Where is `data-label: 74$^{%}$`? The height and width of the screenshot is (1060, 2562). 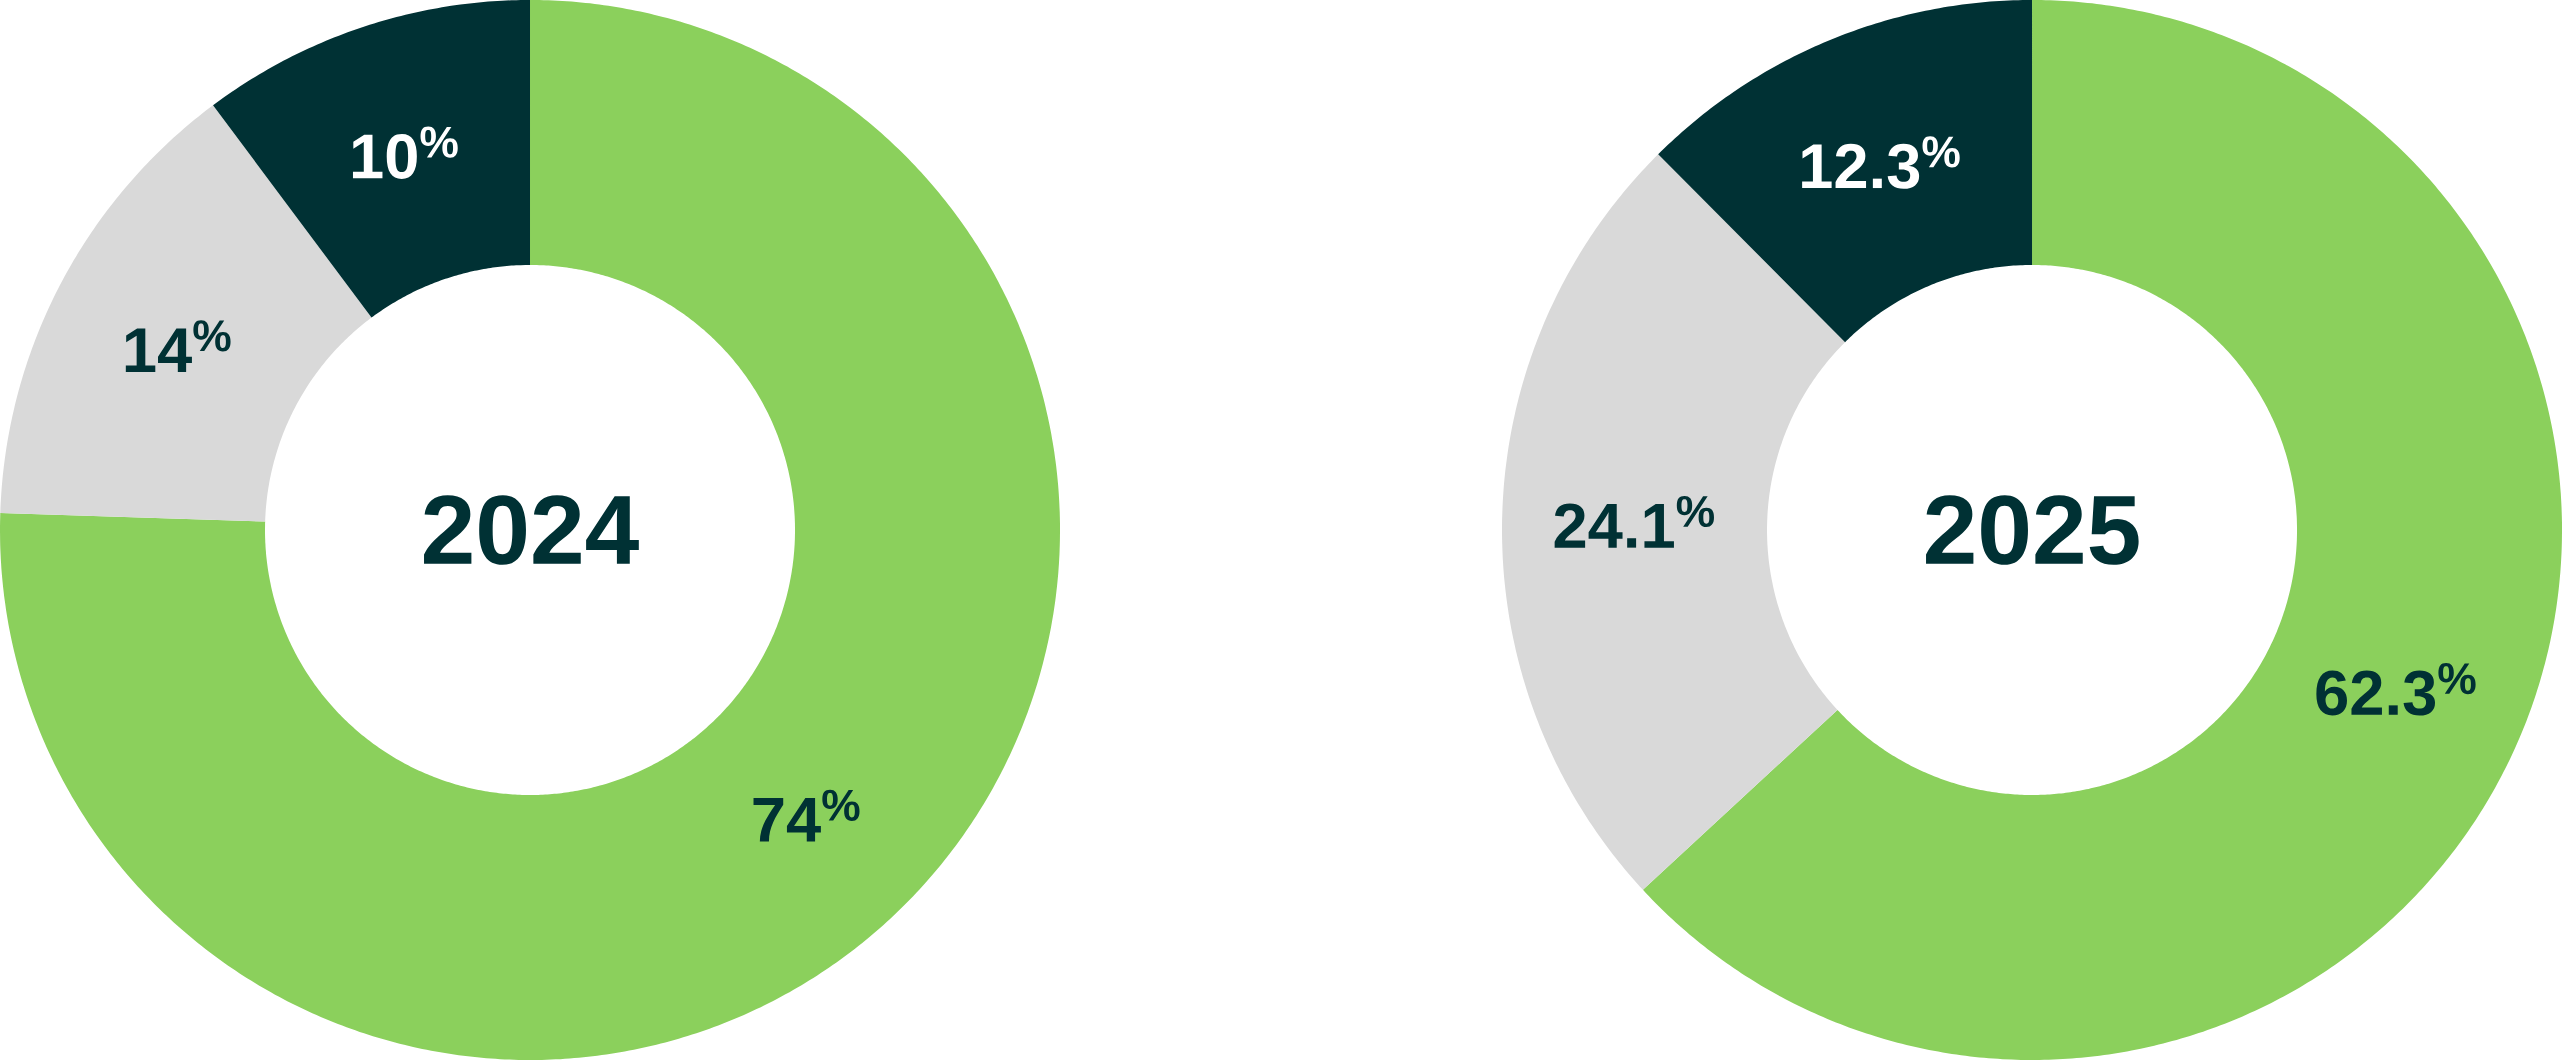
data-label: 74$^{%}$ is located at coordinates (806, 815).